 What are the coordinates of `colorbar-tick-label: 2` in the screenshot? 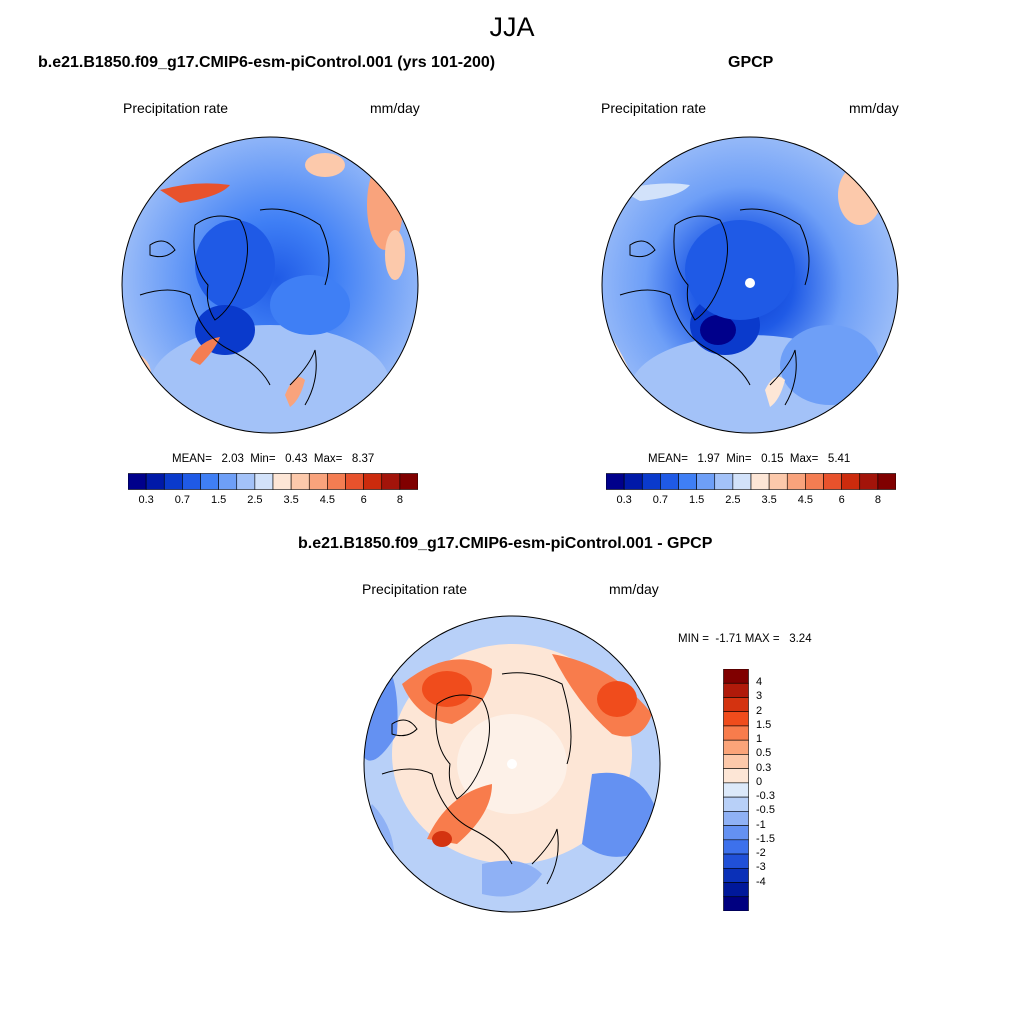 It's located at (759, 710).